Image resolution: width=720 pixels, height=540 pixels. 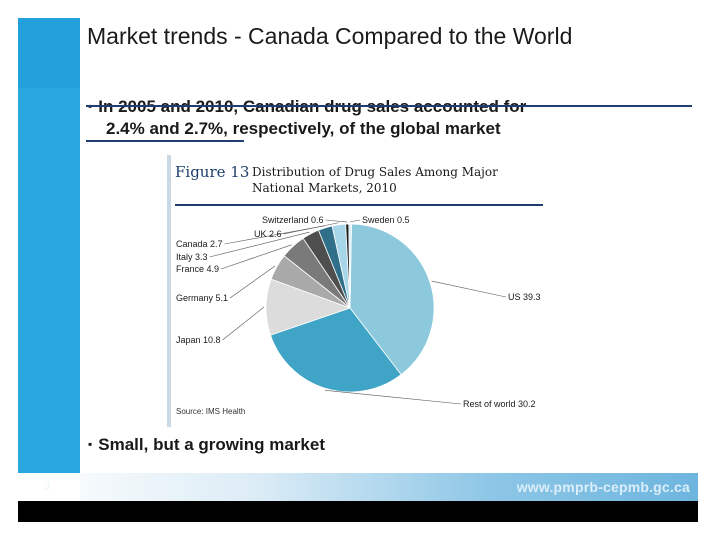 I want to click on footer-strip-left, so click(x=49, y=487).